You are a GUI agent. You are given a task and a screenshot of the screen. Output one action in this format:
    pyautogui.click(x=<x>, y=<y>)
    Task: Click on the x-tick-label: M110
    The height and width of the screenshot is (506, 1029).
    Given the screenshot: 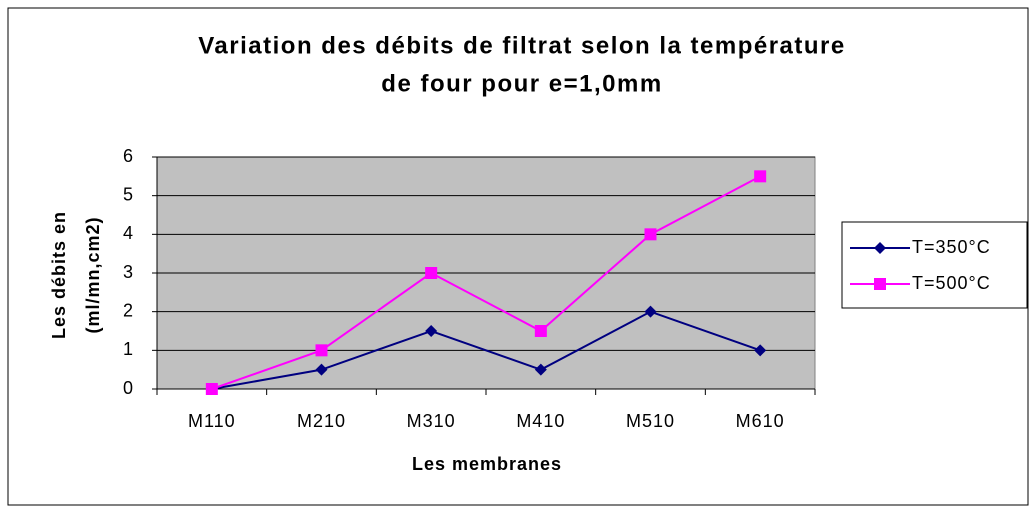 What is the action you would take?
    pyautogui.click(x=212, y=421)
    